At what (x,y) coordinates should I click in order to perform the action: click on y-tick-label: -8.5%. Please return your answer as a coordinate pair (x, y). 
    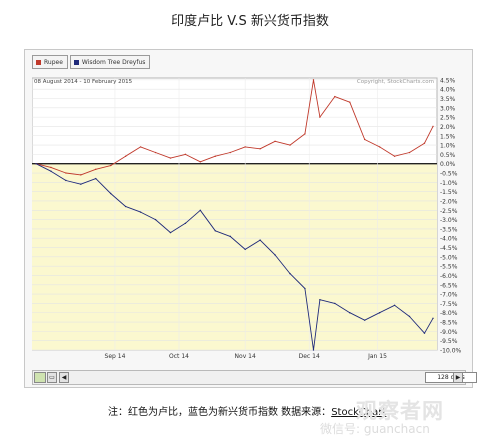
    Looking at the image, I should click on (449, 323).